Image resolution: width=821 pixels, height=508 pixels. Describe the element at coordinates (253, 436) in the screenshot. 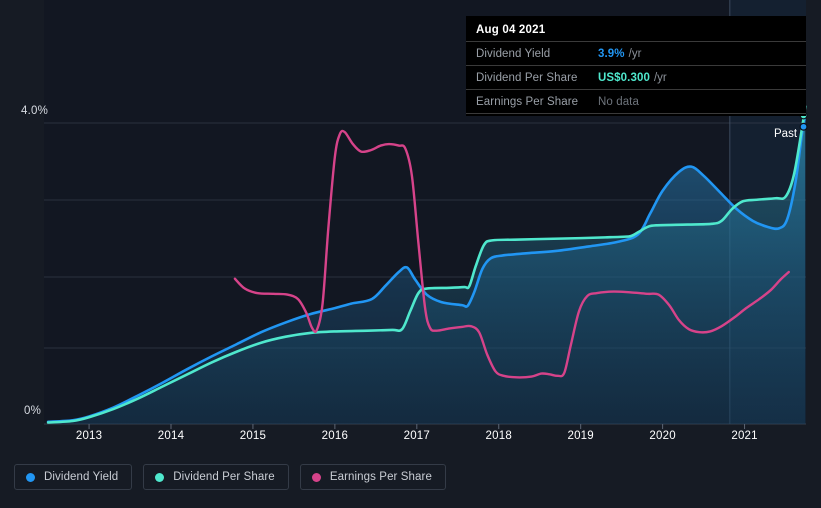

I see `x-axis-label-2015: 2015` at that location.